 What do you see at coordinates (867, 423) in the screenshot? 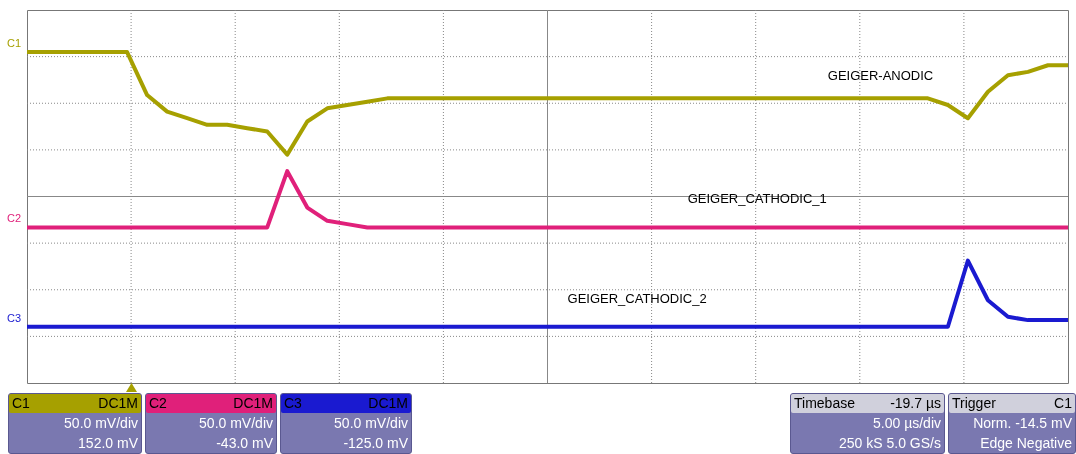
I see `text: Timebase -19.7 µs 5.00 µs/div 250 kS 5.0 GS/s` at bounding box center [867, 423].